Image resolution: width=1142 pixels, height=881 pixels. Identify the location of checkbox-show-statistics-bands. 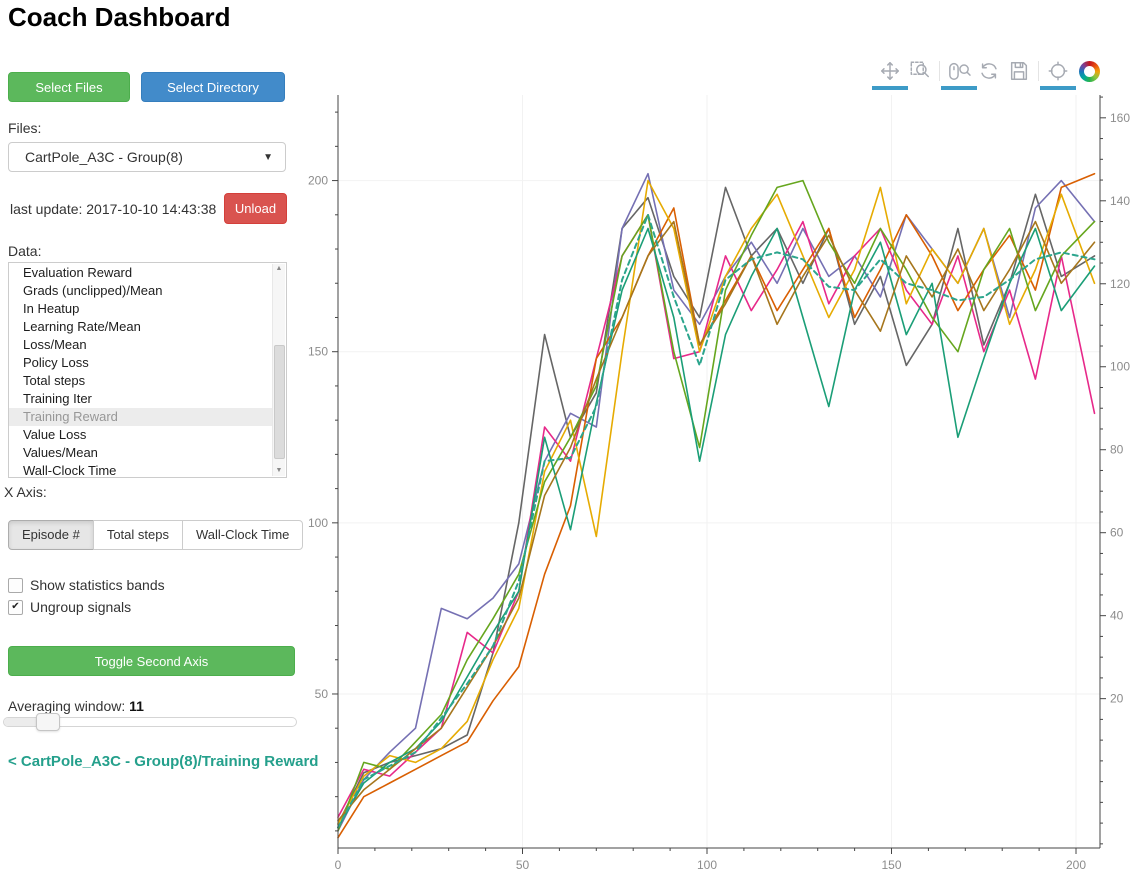
(15, 585).